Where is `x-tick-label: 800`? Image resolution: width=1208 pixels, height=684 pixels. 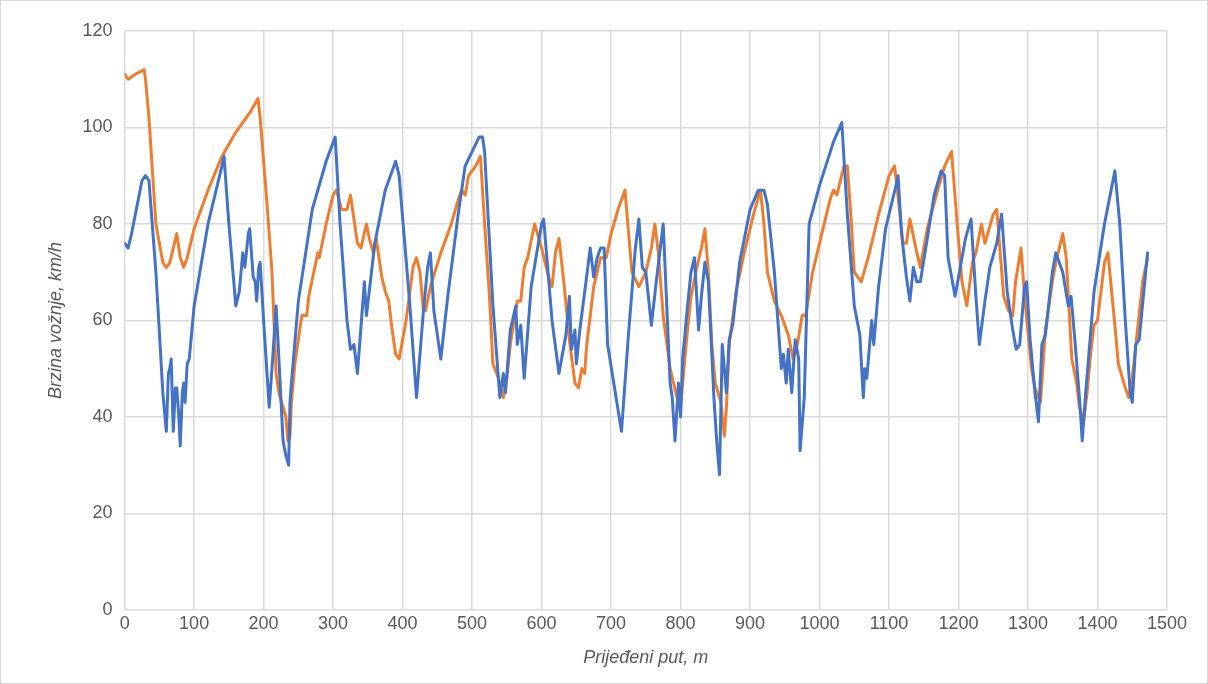 x-tick-label: 800 is located at coordinates (680, 622).